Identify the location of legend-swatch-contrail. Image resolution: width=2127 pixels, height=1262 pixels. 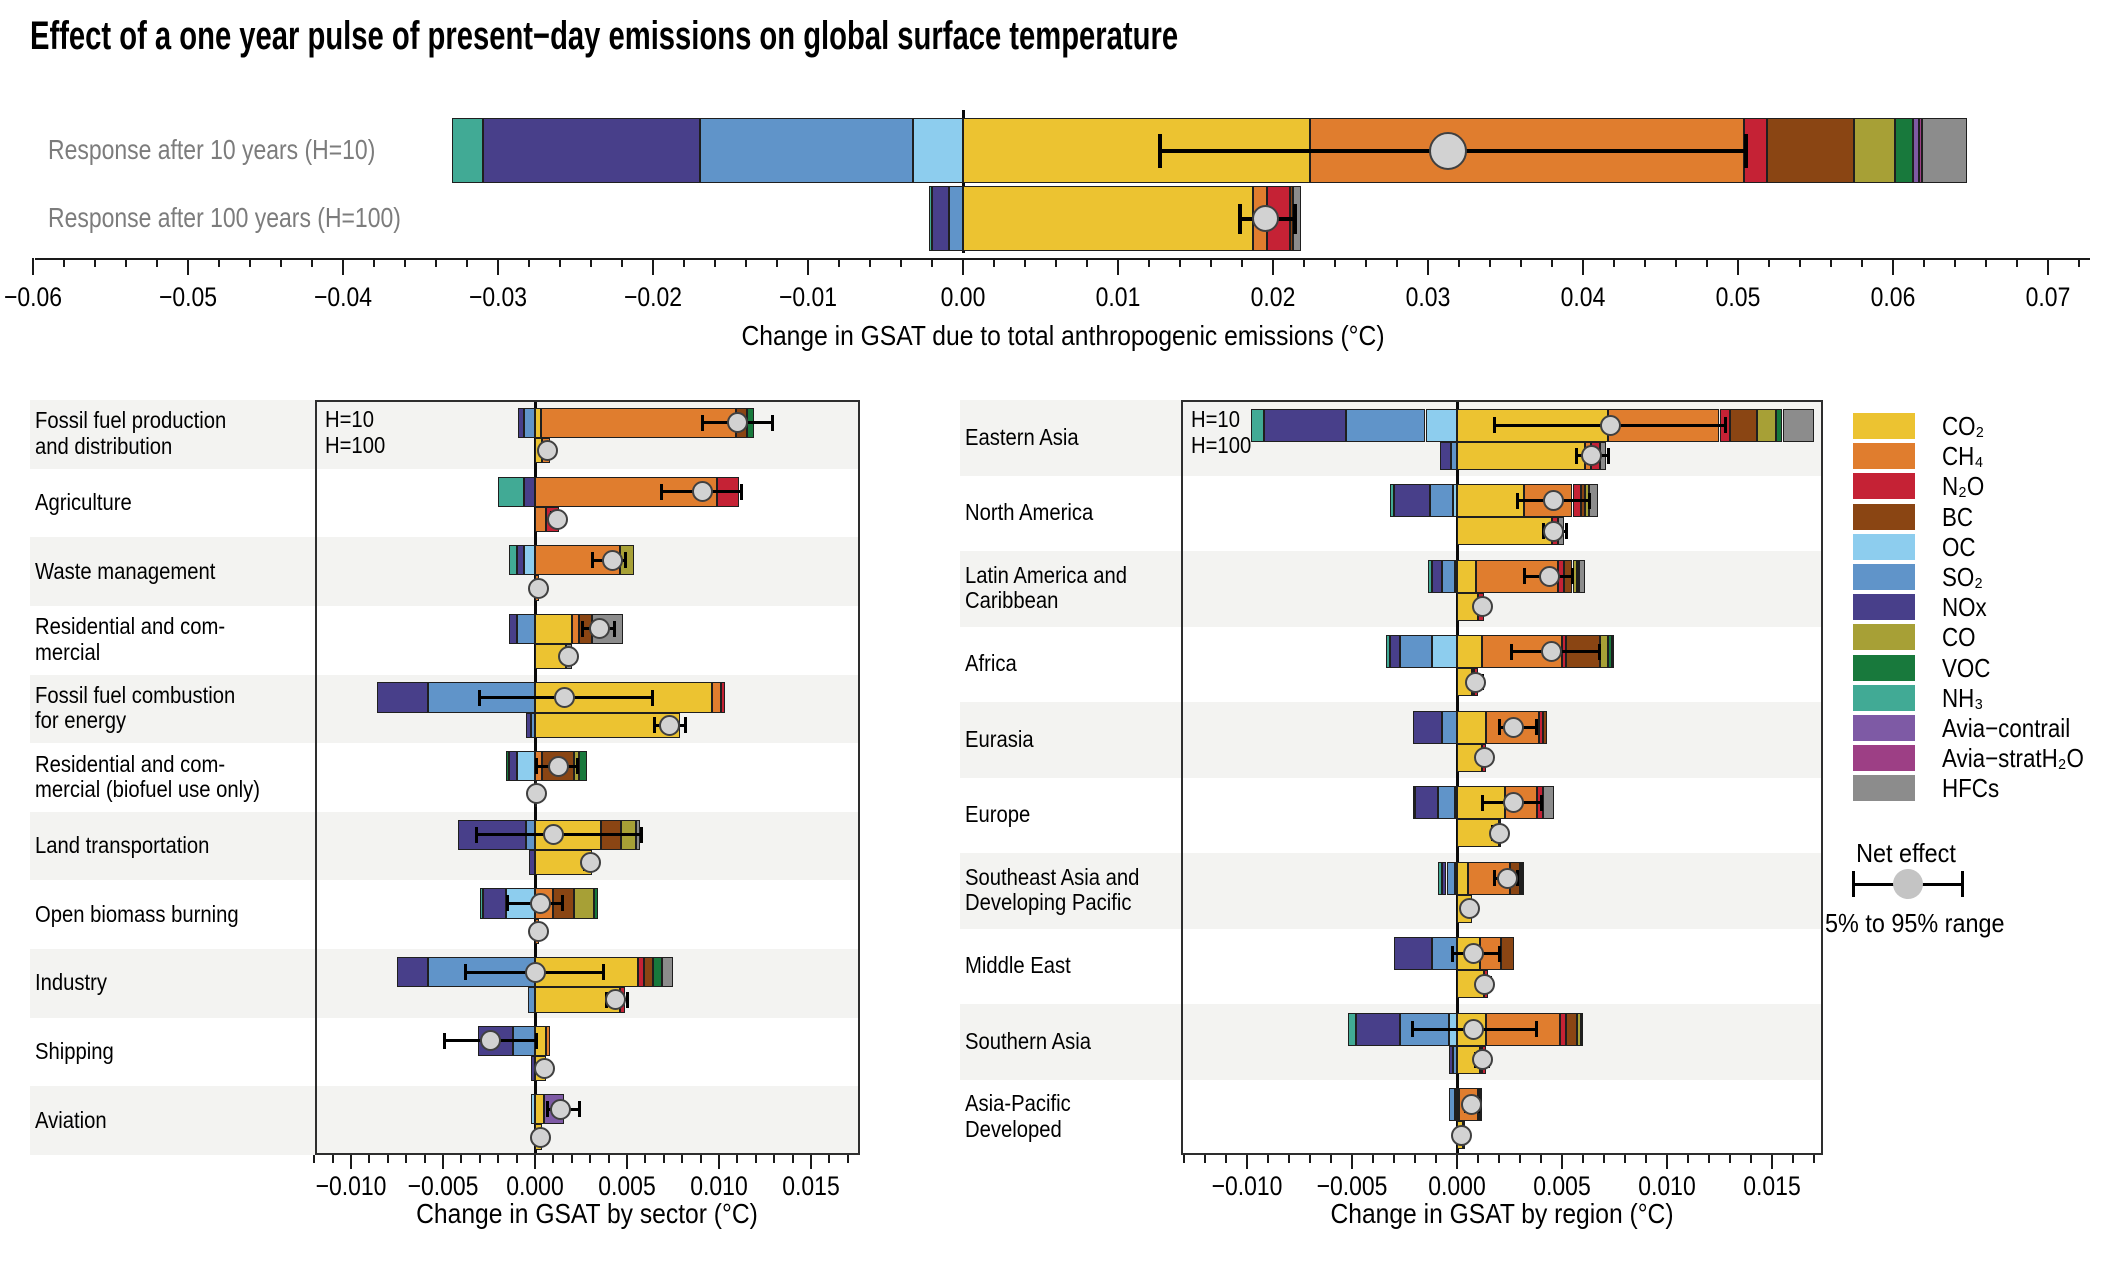
(1884, 728).